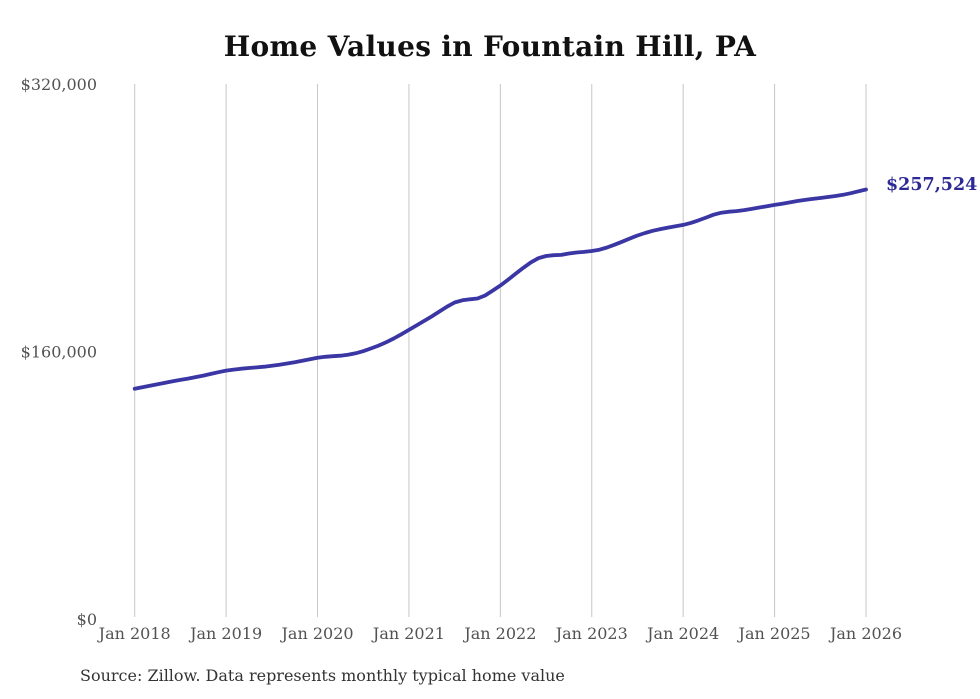  What do you see at coordinates (59, 84) in the screenshot?
I see `y-tick-label: $320,000` at bounding box center [59, 84].